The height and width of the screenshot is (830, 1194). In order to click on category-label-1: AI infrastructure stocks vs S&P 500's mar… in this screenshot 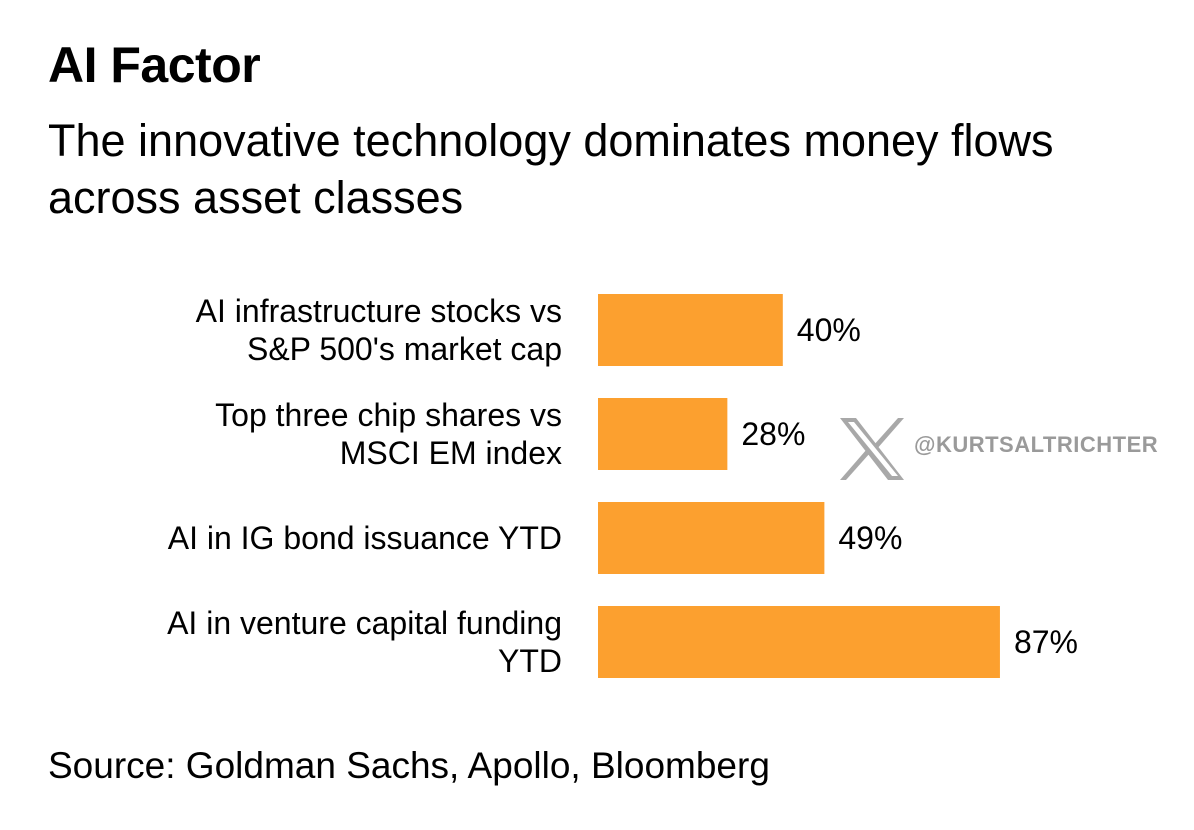, I will do `click(379, 330)`.